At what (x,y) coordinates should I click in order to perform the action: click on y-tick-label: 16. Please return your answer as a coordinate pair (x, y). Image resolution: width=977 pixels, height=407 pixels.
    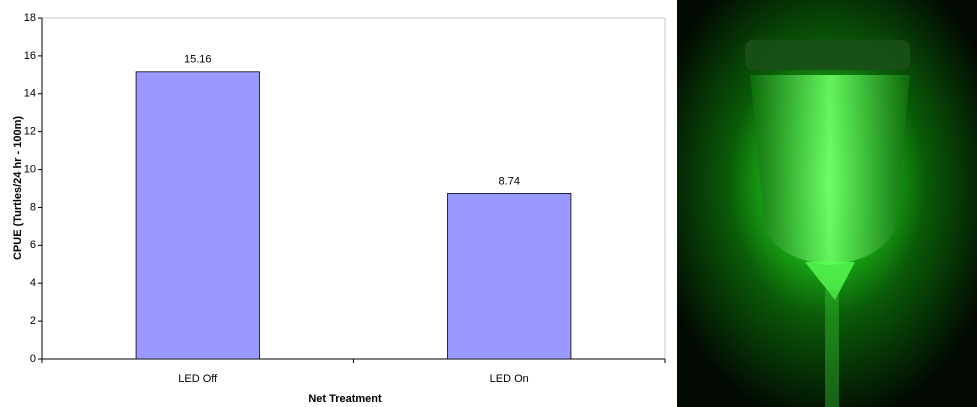
    Looking at the image, I should click on (30, 56).